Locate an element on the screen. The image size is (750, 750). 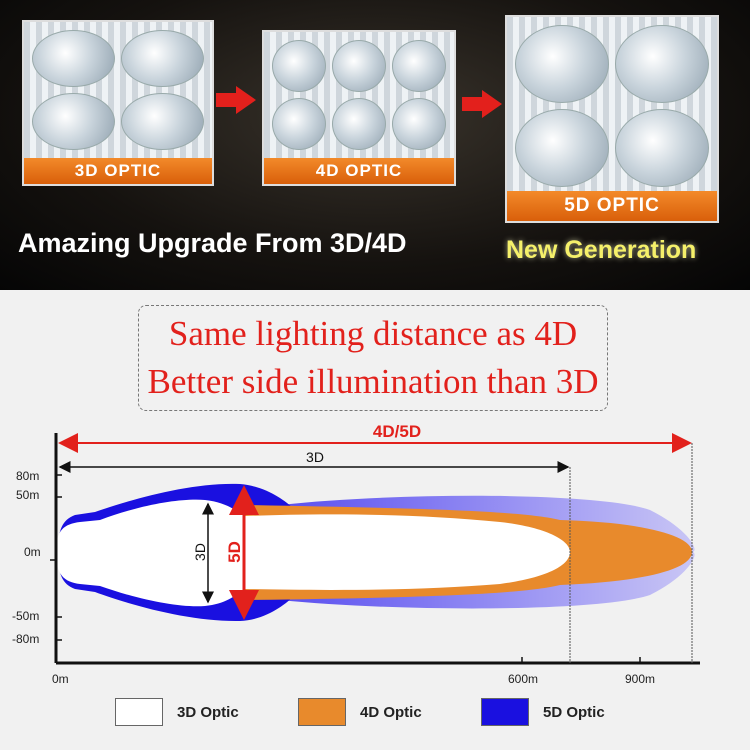
lamp-5d-optic: 5D OPTIC is located at coordinates (612, 119).